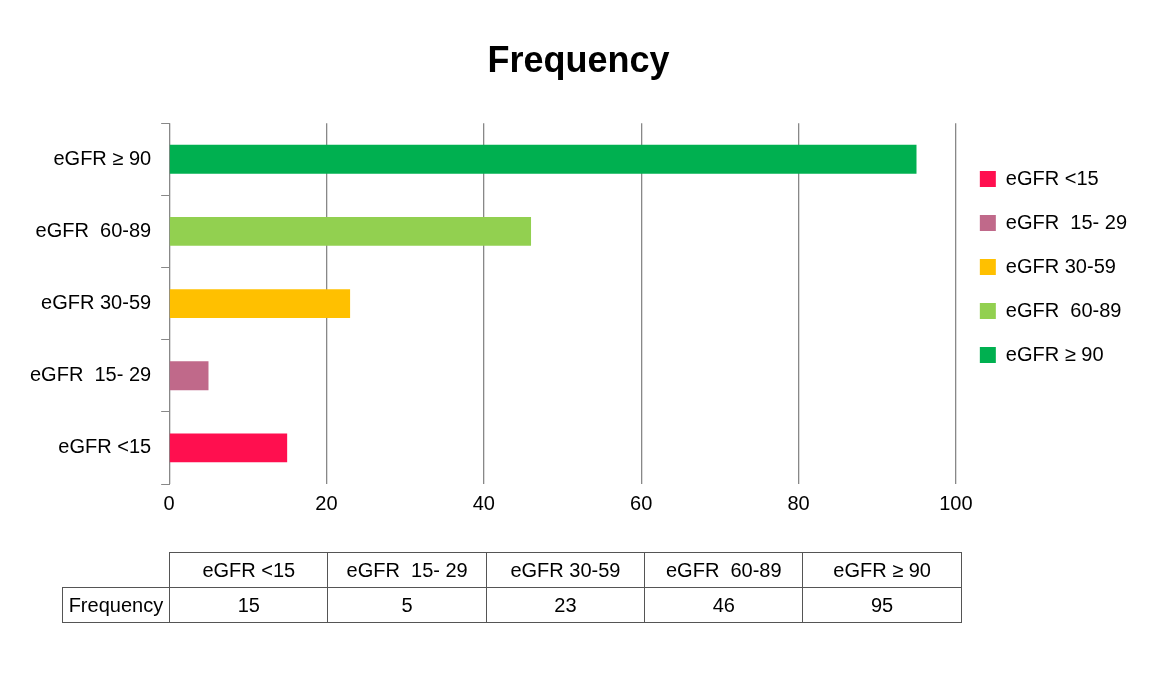  I want to click on text: 5, so click(407, 605).